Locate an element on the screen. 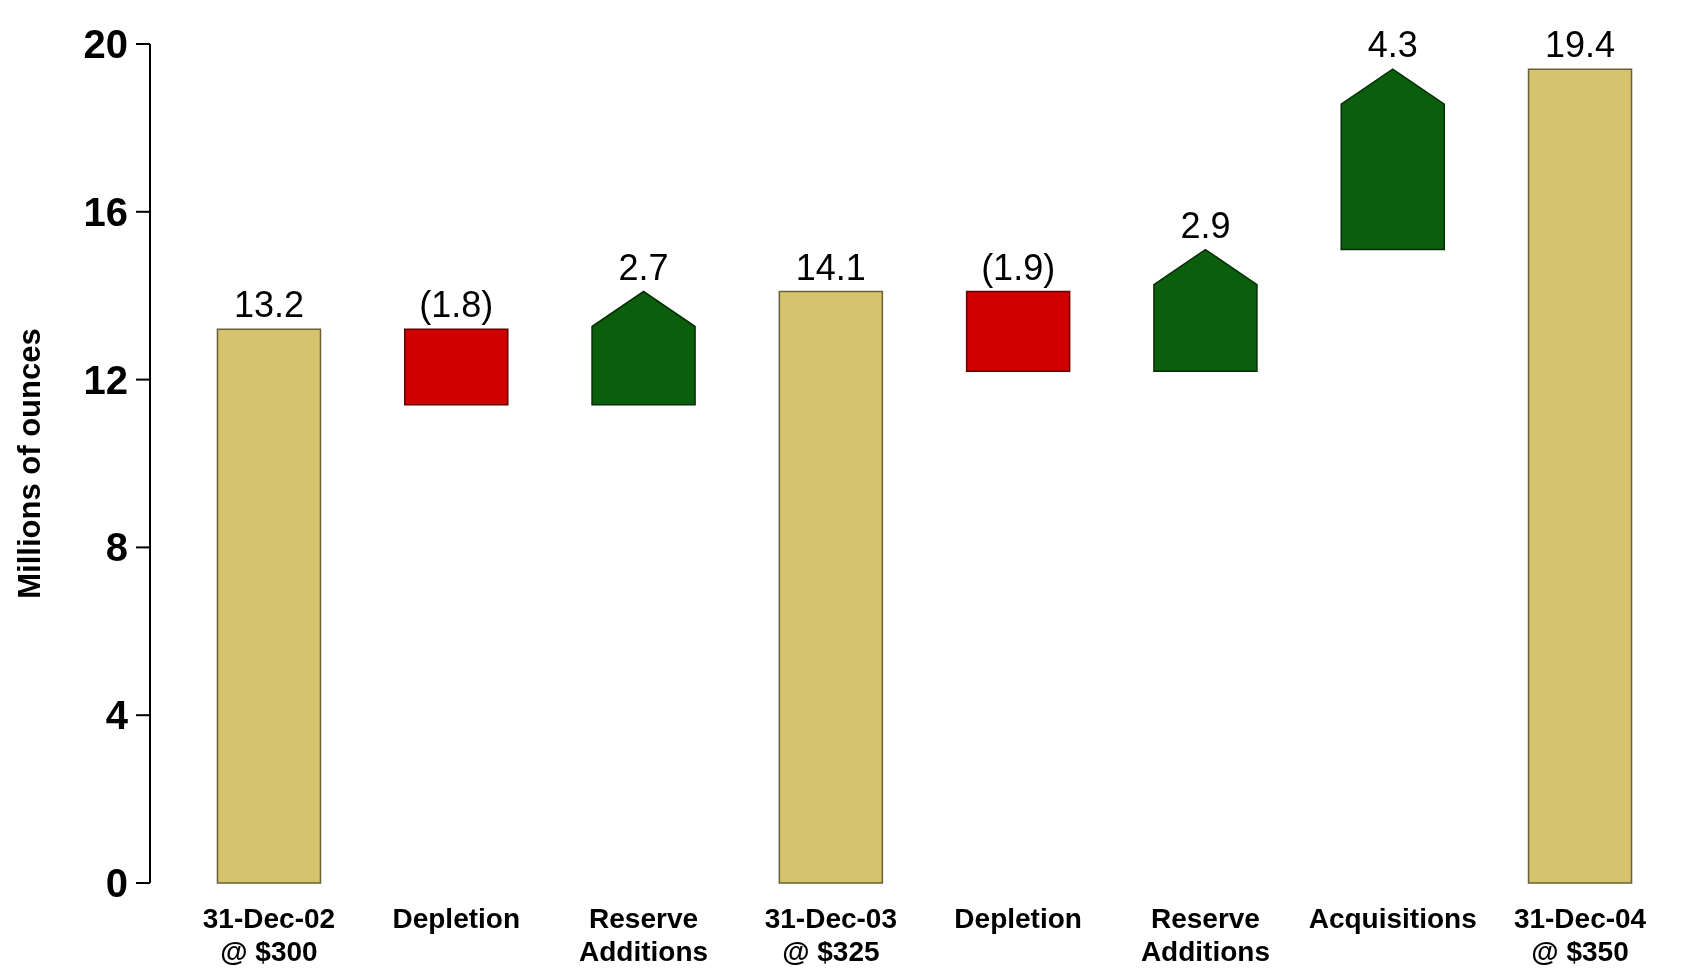  data-label: 19.4 is located at coordinates (1580, 45).